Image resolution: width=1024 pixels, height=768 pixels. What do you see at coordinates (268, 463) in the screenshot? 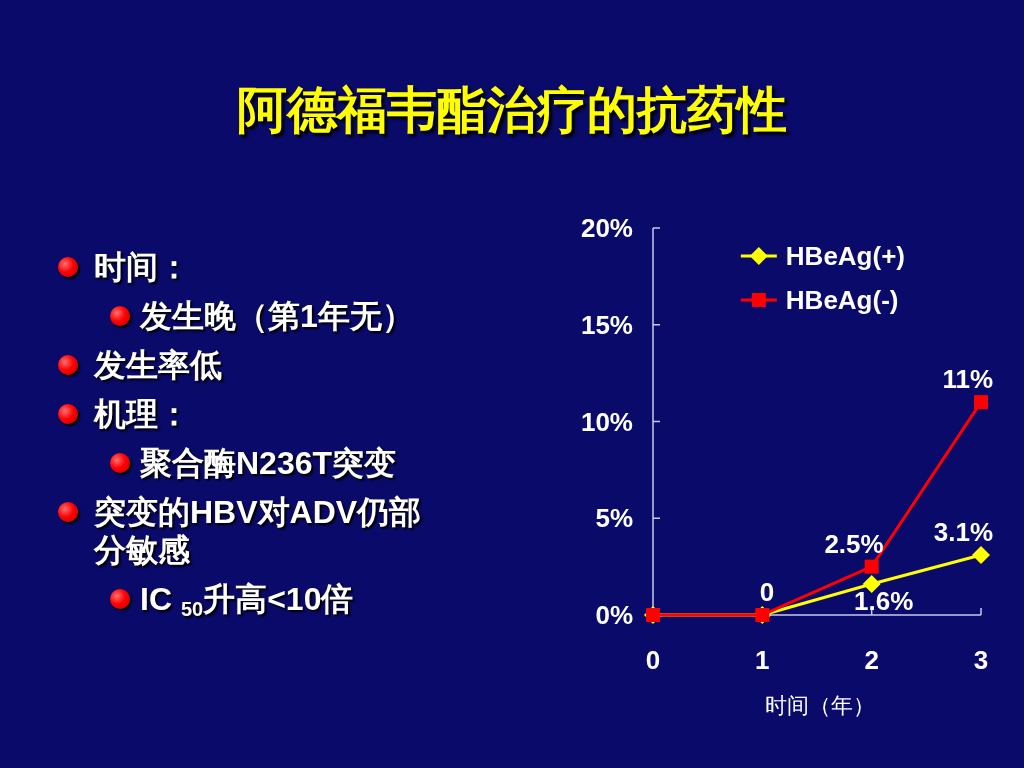
I see `text: 聚合酶N236T突变` at bounding box center [268, 463].